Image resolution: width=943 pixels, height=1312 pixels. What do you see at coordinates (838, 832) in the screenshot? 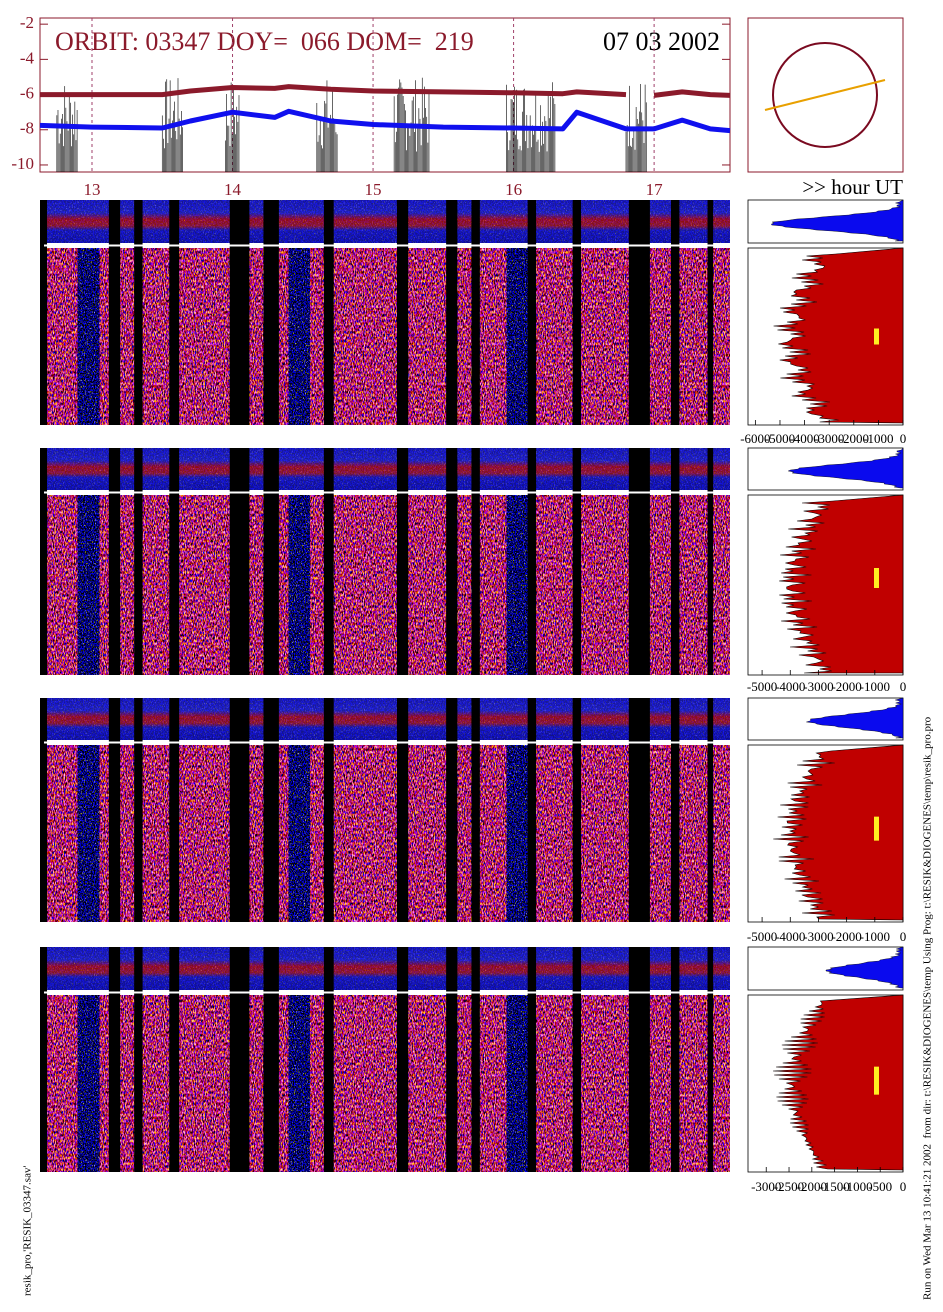
I see `profile-area` at bounding box center [838, 832].